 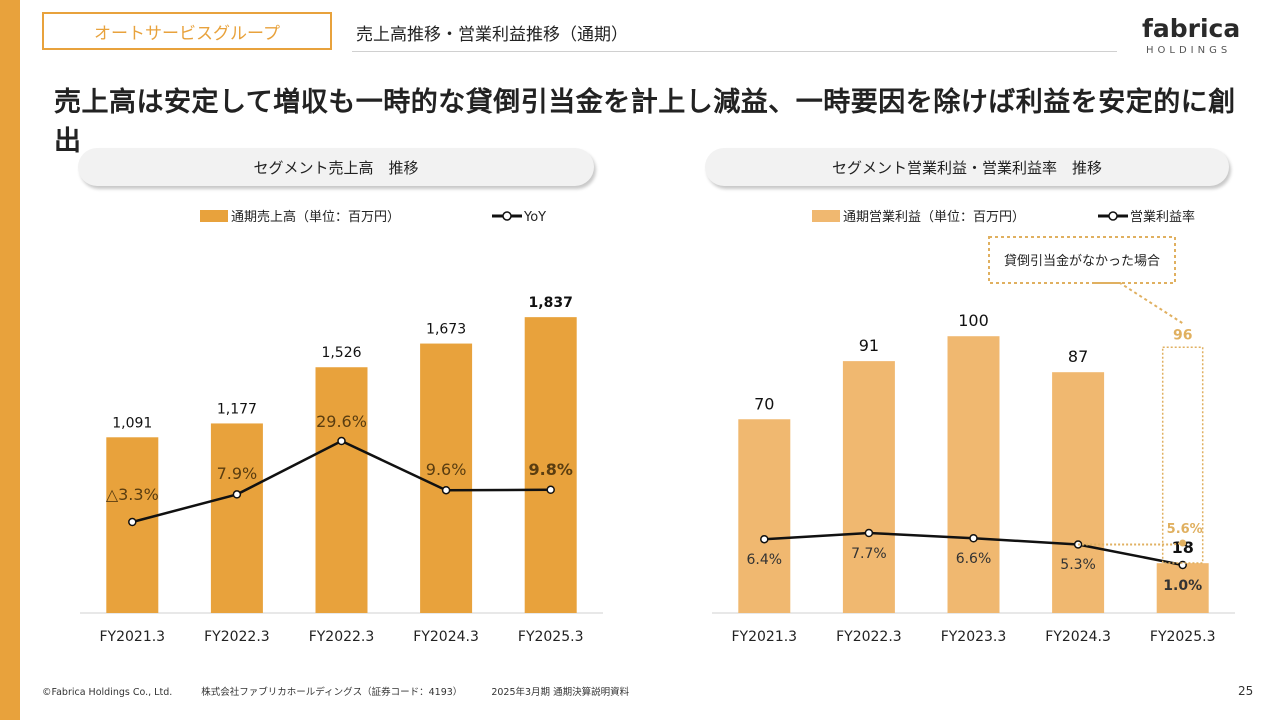 What do you see at coordinates (1078, 565) in the screenshot?
I see `profit-line-label-4: 5.3%` at bounding box center [1078, 565].